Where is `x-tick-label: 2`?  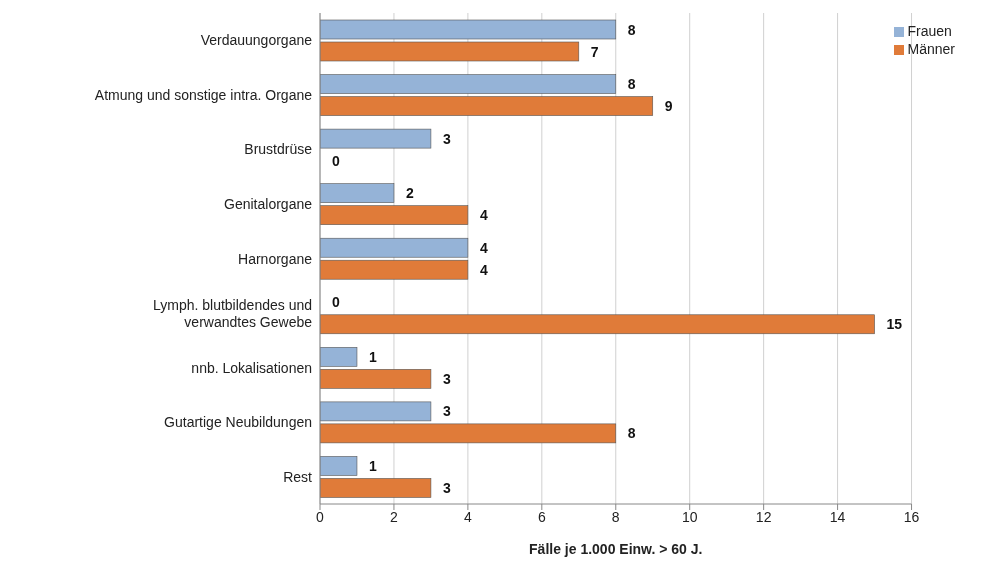
x-tick-label: 2 is located at coordinates (394, 516).